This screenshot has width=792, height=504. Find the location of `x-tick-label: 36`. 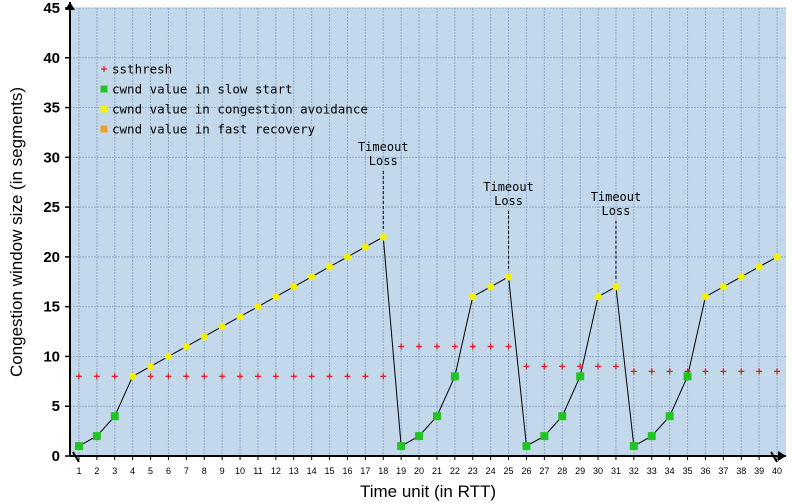

x-tick-label: 36 is located at coordinates (705, 471).